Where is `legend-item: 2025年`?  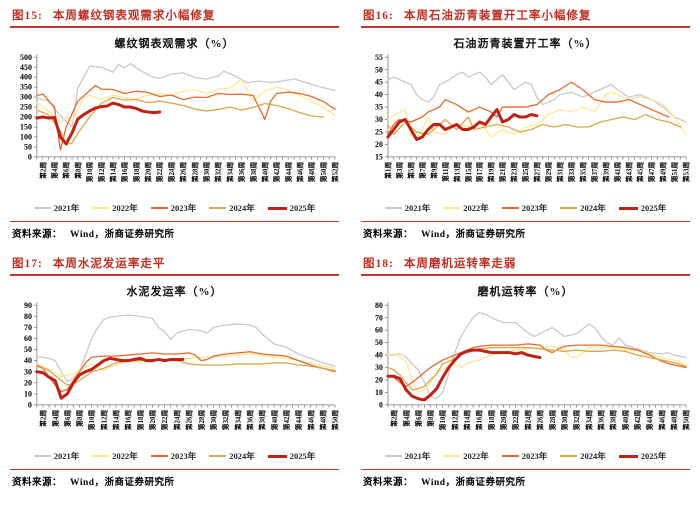 legend-item: 2025年 is located at coordinates (642, 456).